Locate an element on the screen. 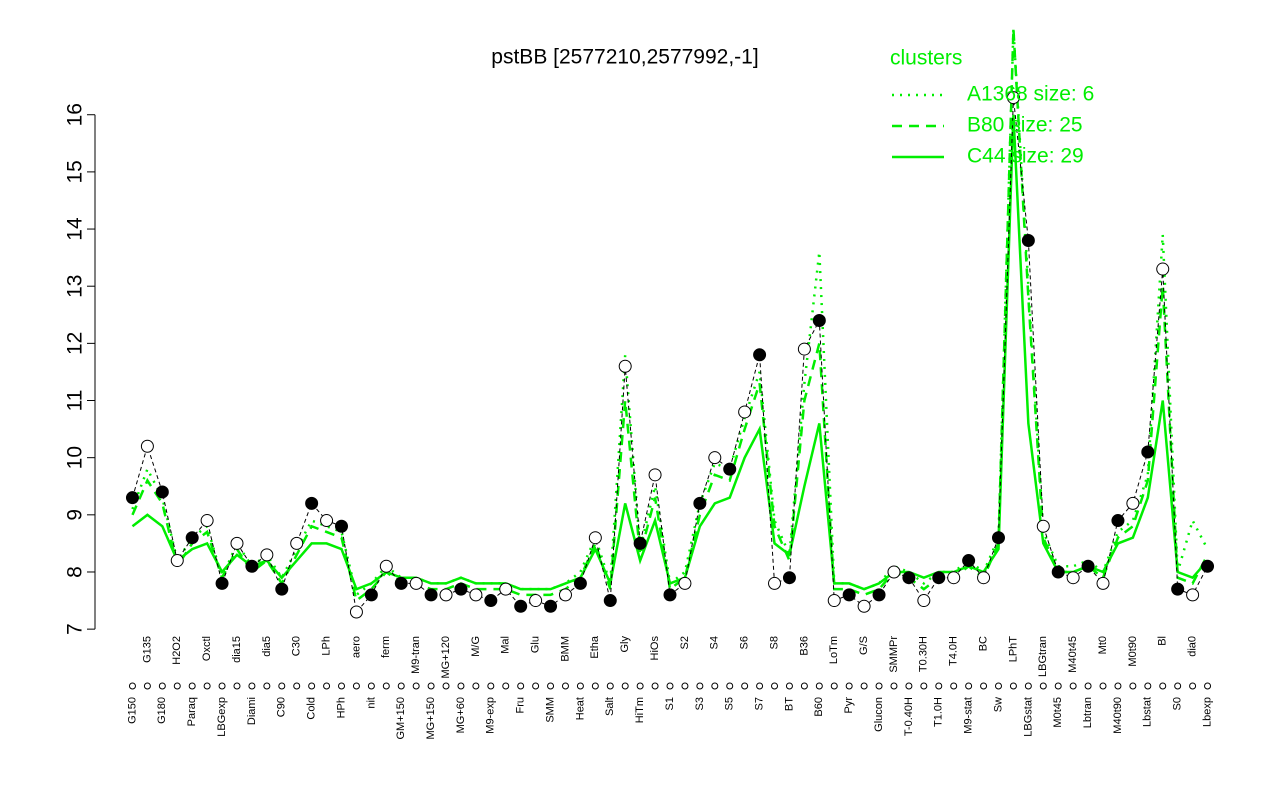 Image resolution: width=1280 pixels, height=800 pixels. x-tick-label: T4.0H is located at coordinates (954, 651).